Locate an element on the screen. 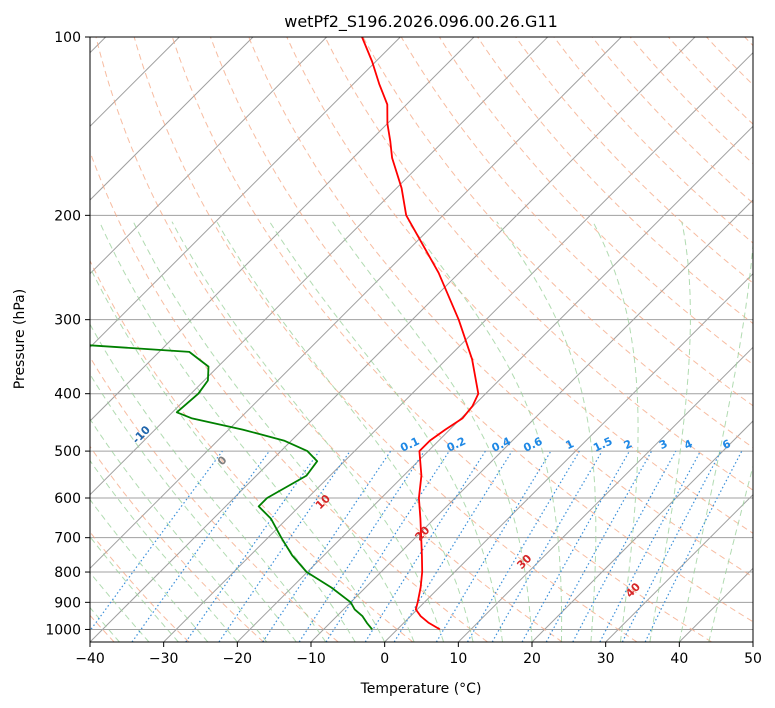  x-tick-label: 0 is located at coordinates (384, 659).